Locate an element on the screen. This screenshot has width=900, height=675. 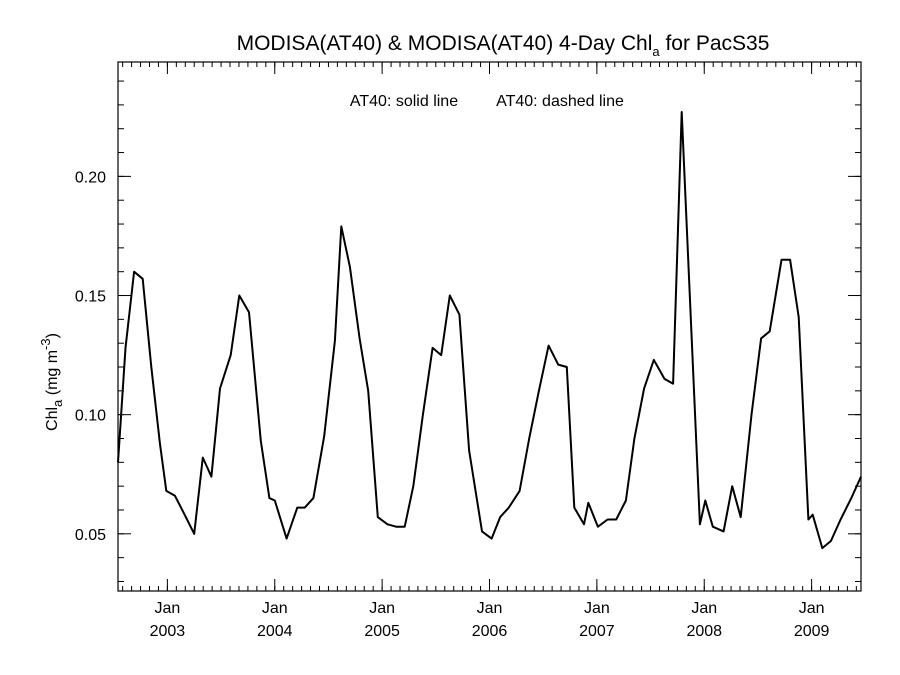
chart-title-suffix: for PacS35 is located at coordinates (715, 43).